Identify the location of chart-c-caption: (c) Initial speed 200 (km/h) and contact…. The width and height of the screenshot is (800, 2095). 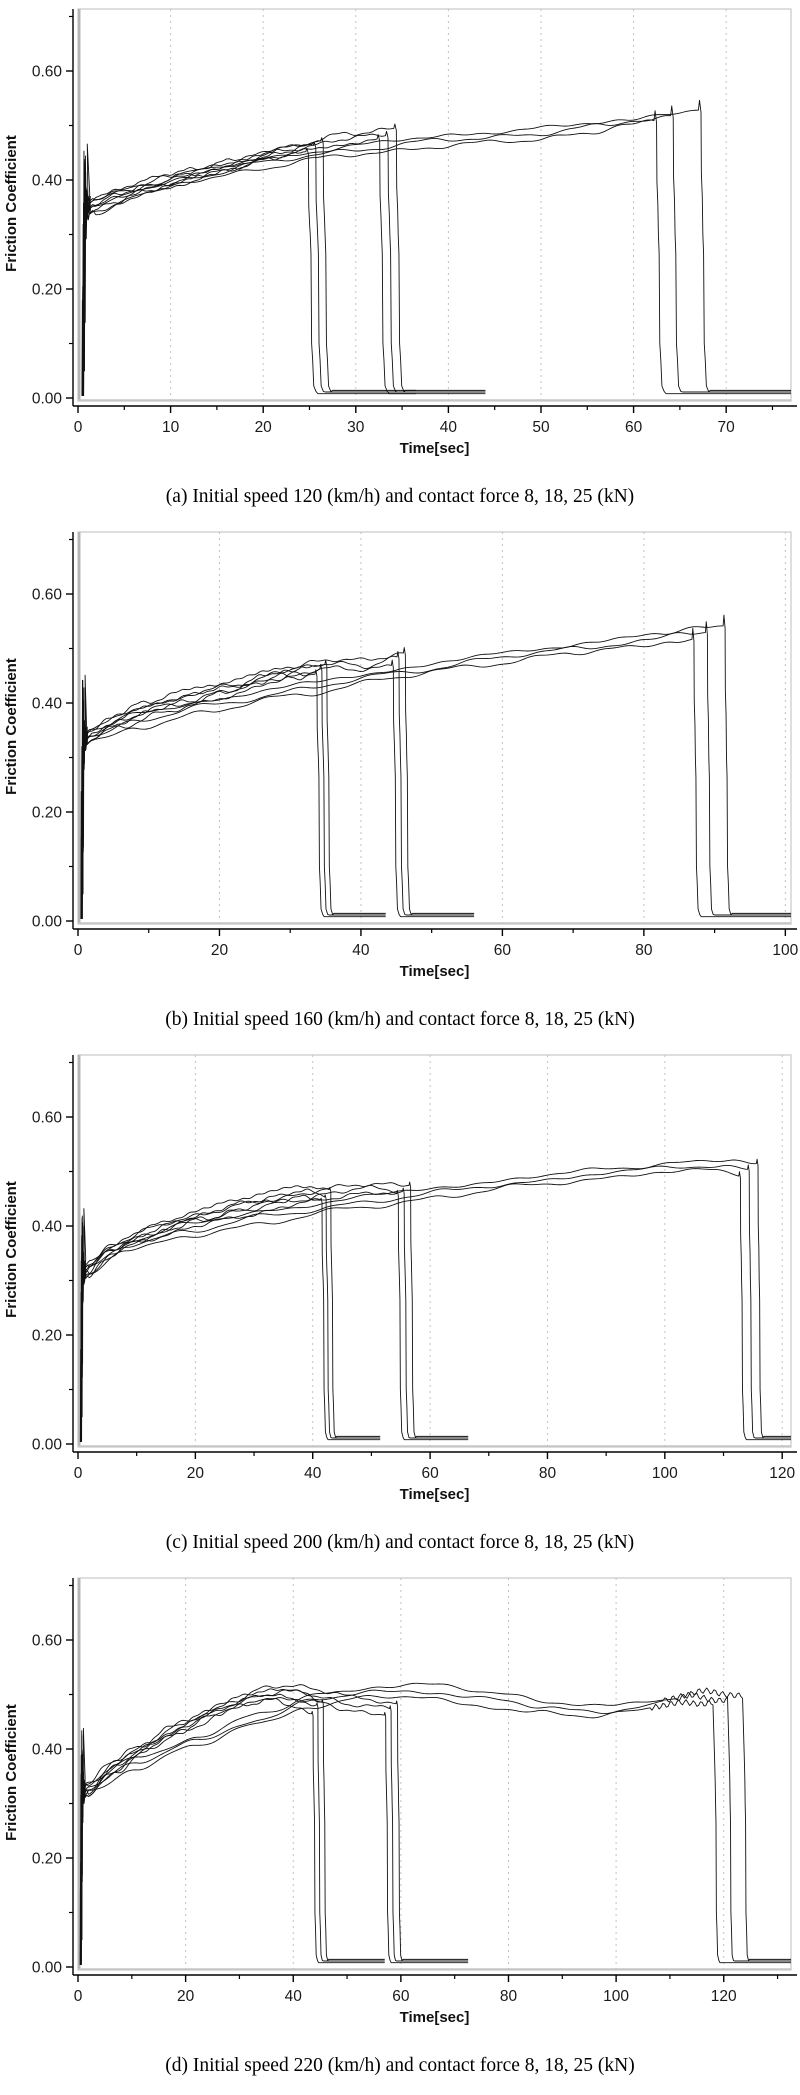
(400, 1542).